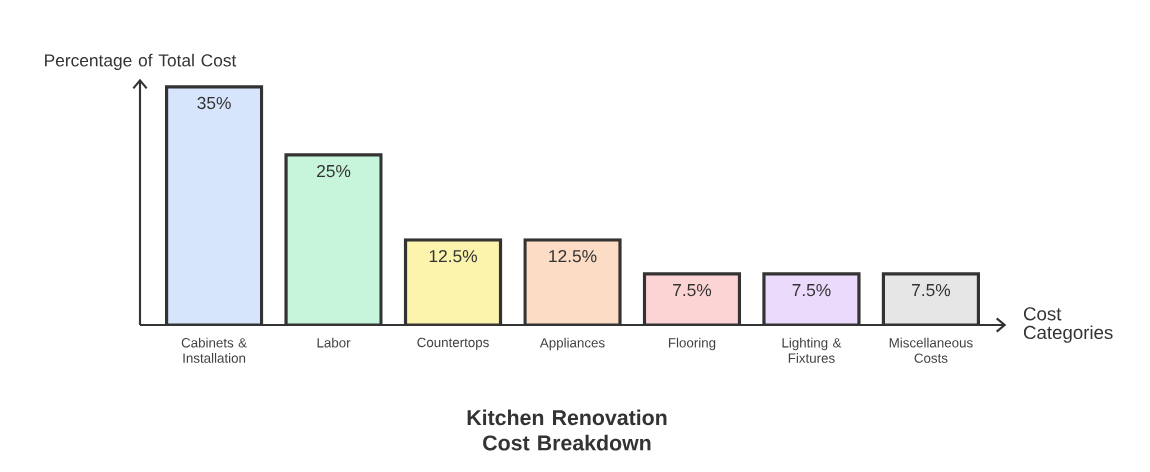 This screenshot has height=472, width=1150. I want to click on x-tick-label: Lighting & Fixtures, so click(812, 350).